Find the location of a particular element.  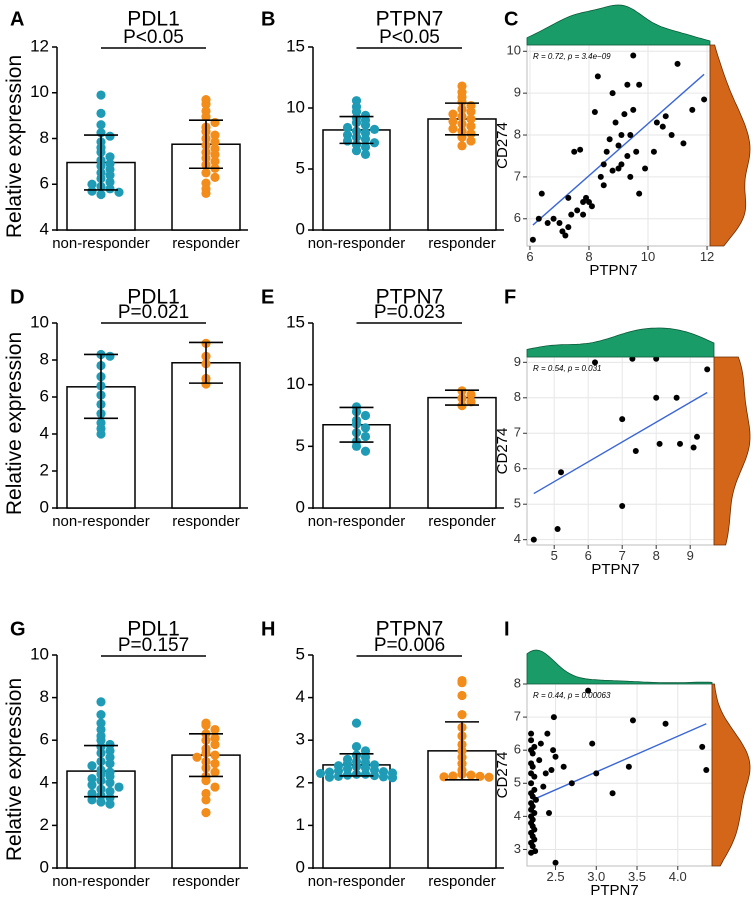

y-tick-label: 12 is located at coordinates (39, 45).